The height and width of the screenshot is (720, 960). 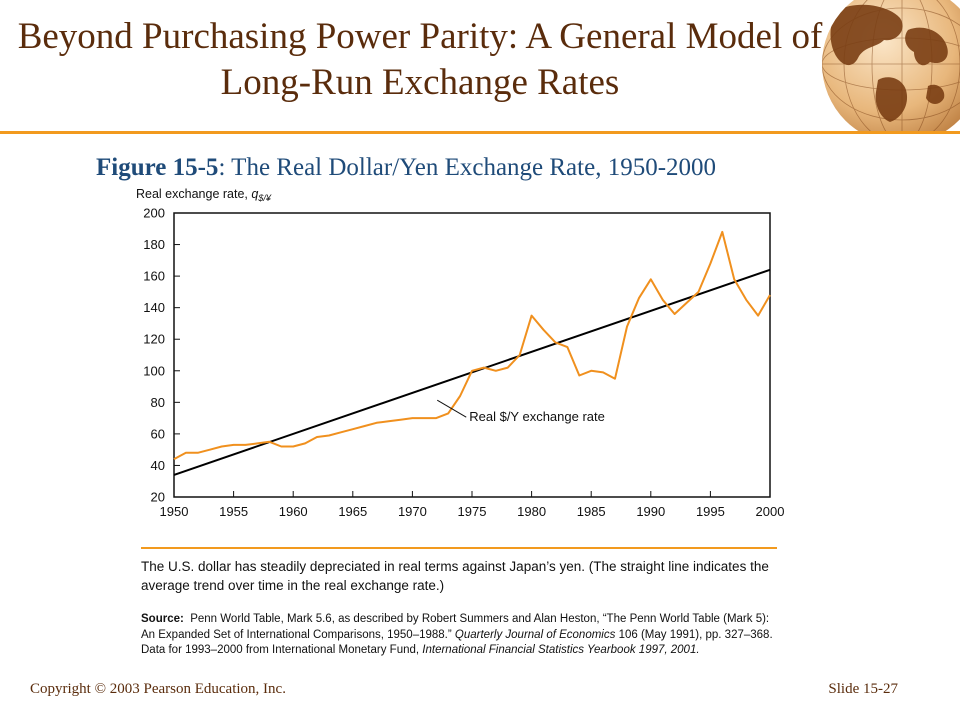 I want to click on series-annotation: Real $/Y exchange rate, so click(x=537, y=416).